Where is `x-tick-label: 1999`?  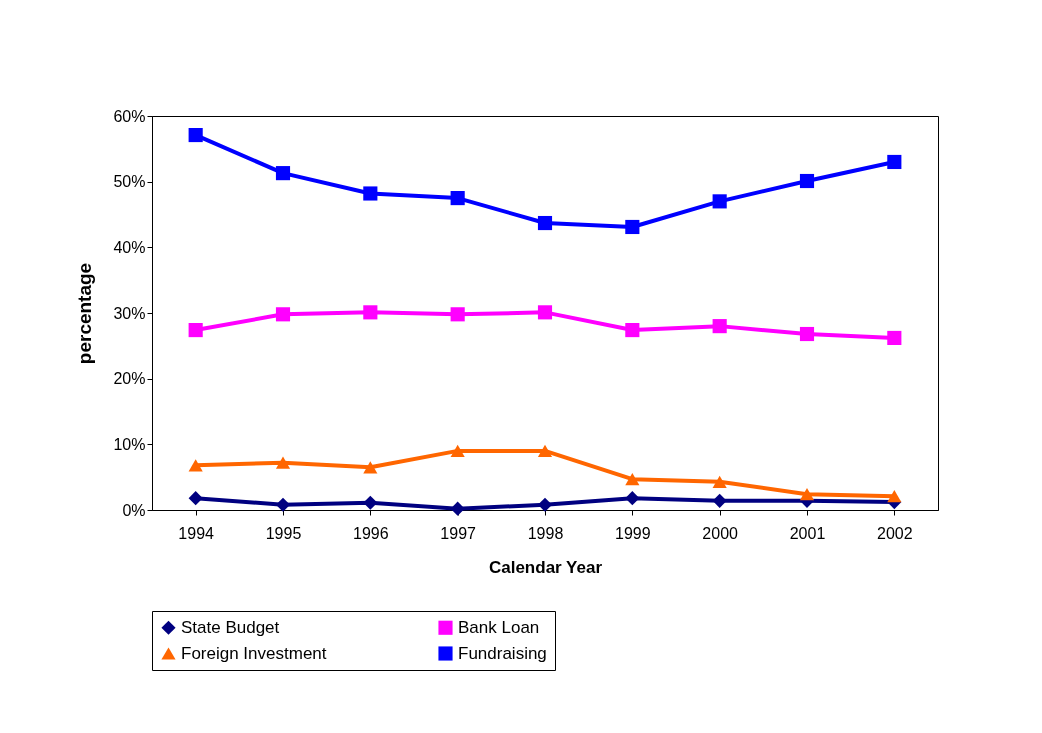 x-tick-label: 1999 is located at coordinates (633, 533).